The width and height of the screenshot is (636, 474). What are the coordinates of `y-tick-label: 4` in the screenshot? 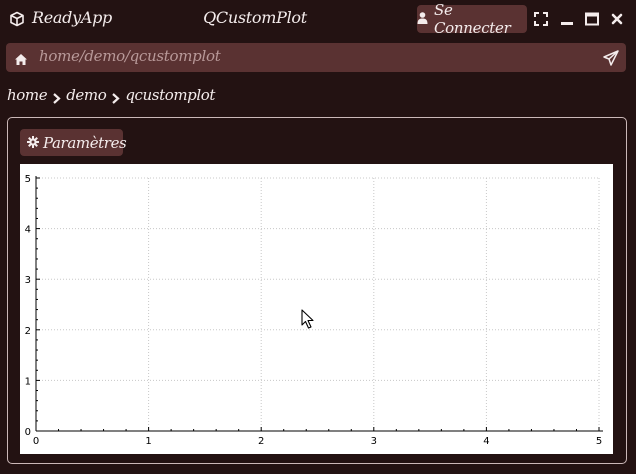 It's located at (28, 230).